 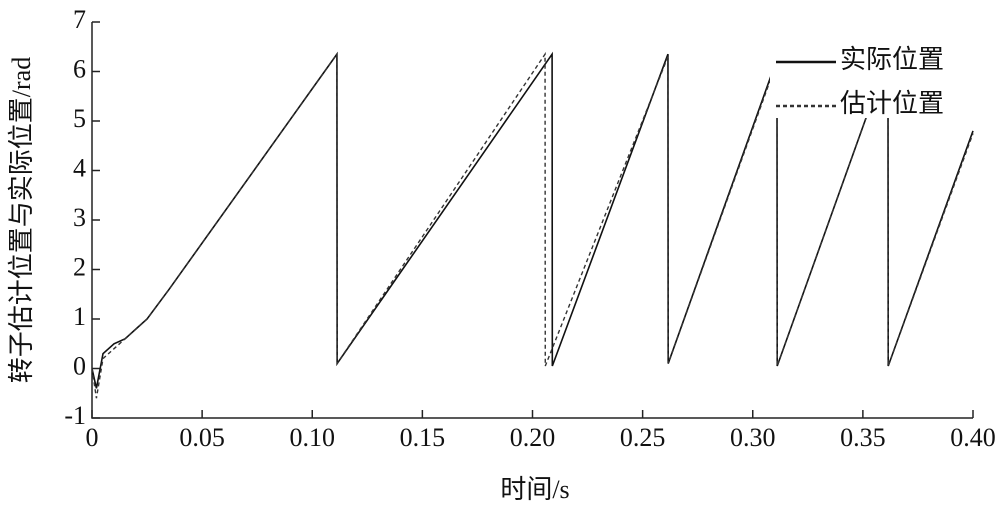 I want to click on x-tick-label: 0.05, so click(x=202, y=437).